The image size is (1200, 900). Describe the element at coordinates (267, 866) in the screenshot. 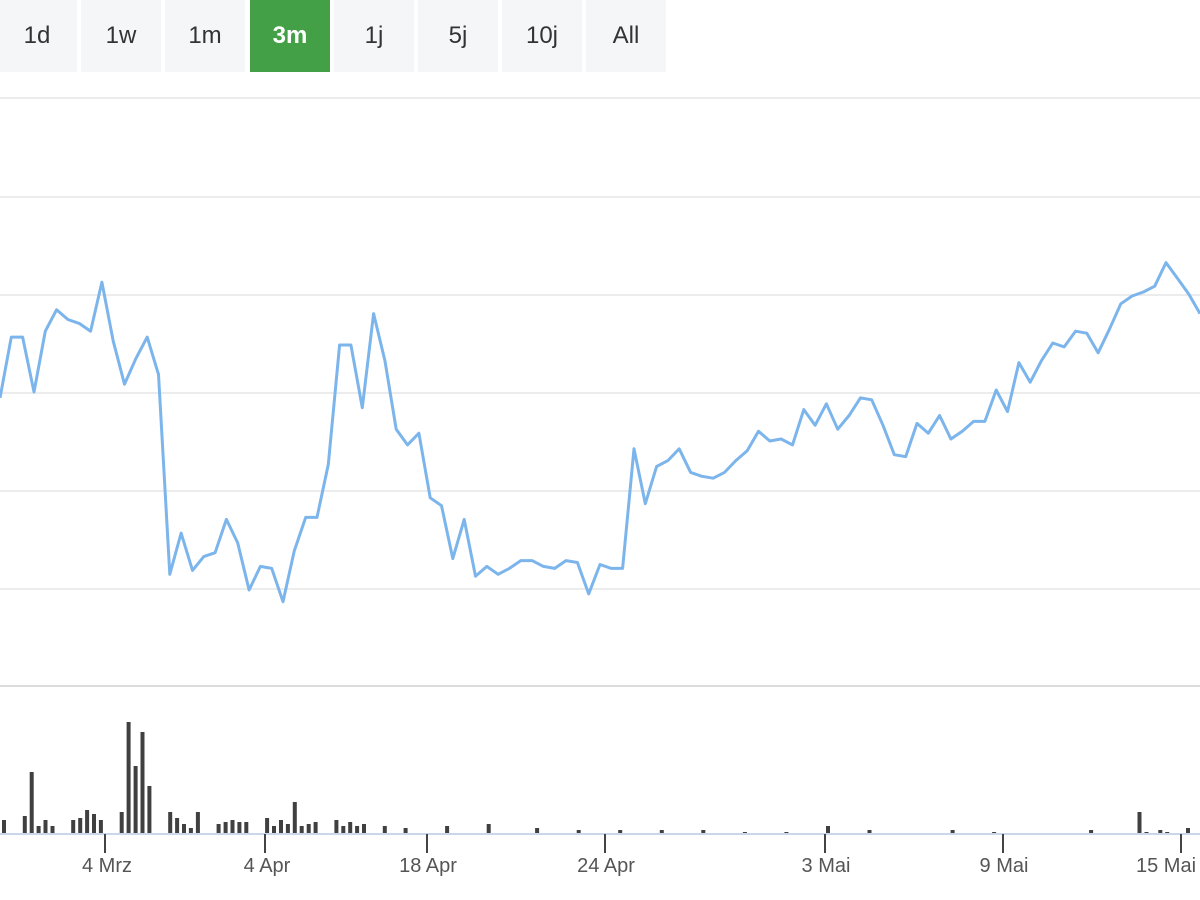

I see `x-tick-label-1: 4 Apr` at that location.